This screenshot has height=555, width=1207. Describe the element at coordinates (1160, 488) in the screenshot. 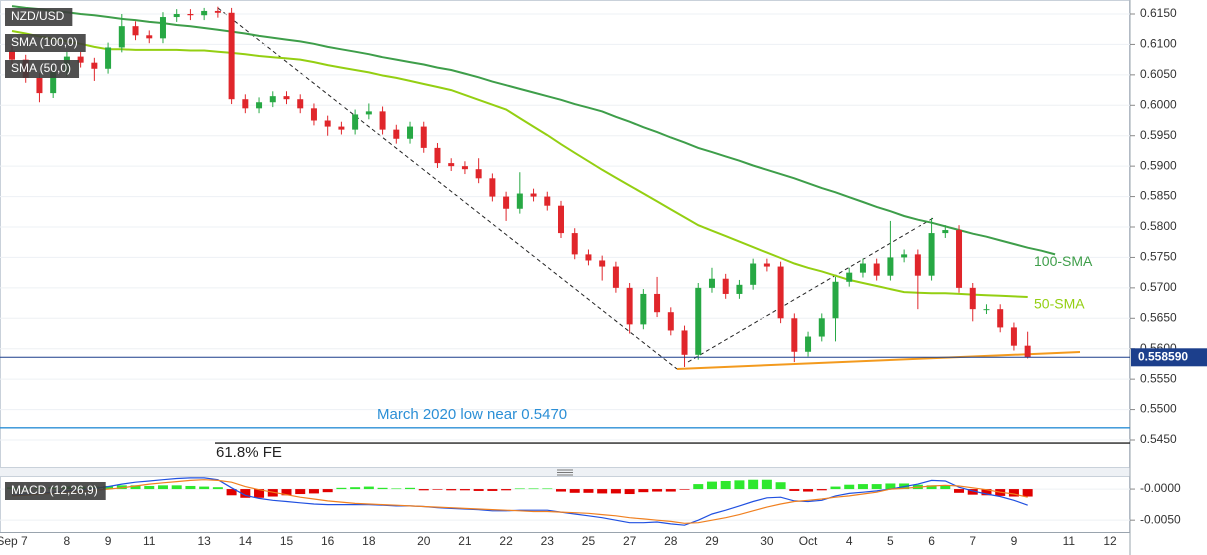

I see `y-tick-label: -0.0000` at that location.